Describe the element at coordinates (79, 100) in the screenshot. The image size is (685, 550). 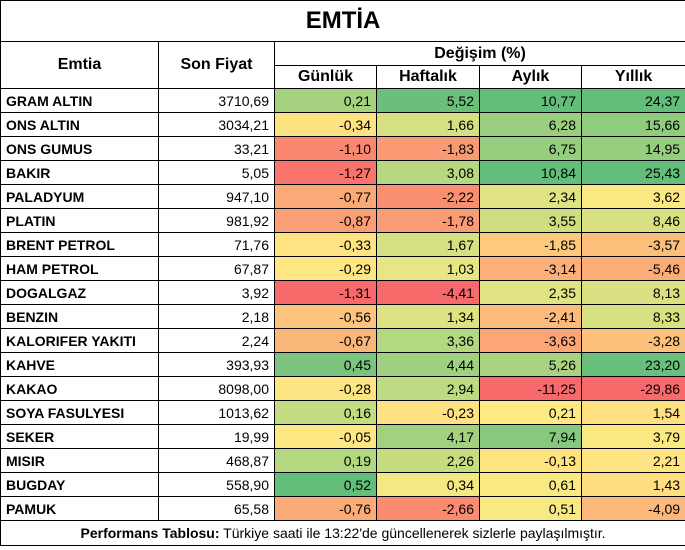
I see `commodity-name: GRAM ALTIN` at that location.